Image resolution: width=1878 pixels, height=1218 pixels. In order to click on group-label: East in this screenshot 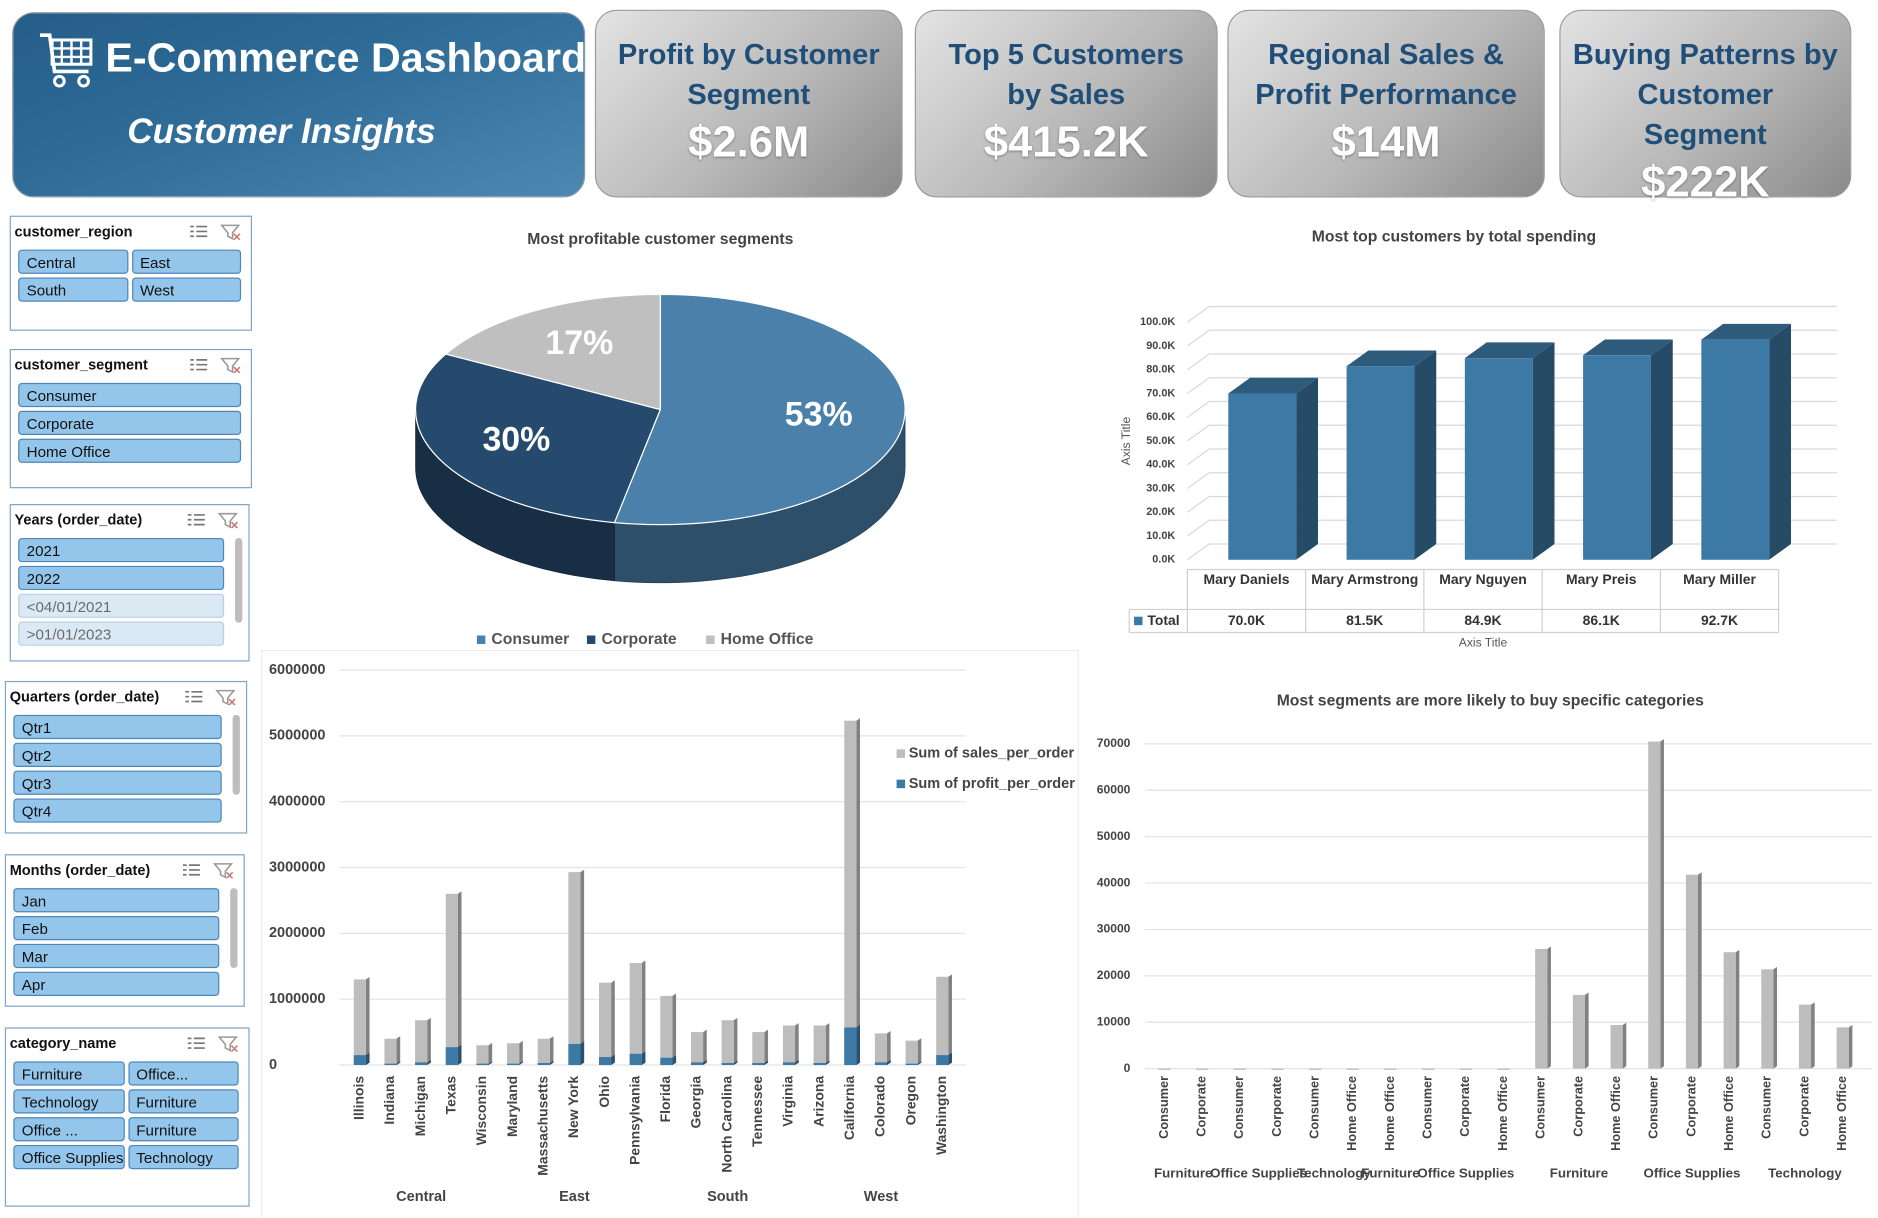, I will do `click(574, 1197)`.